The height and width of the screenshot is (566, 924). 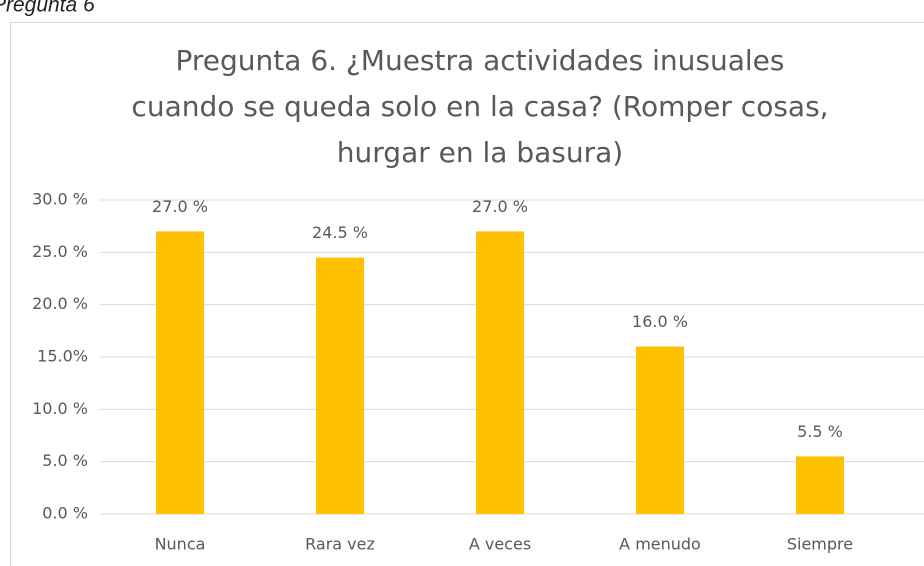 I want to click on y-tick-label: 15.0%, so click(x=62, y=356).